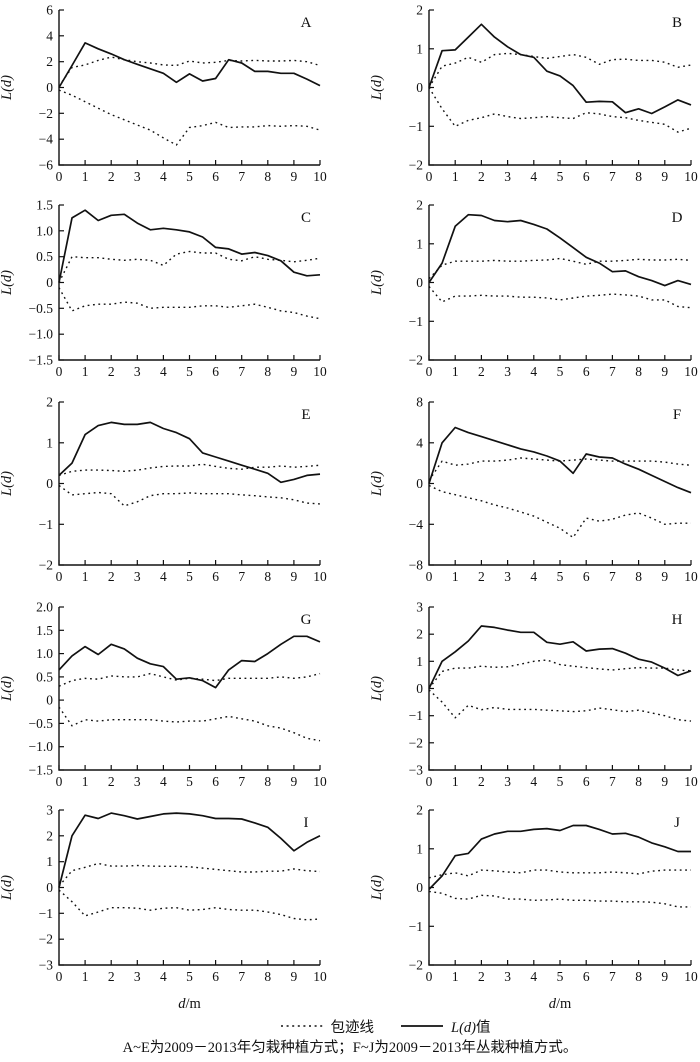 This screenshot has height=1062, width=700. I want to click on legend-ld-suffix: 值, so click(483, 1027).